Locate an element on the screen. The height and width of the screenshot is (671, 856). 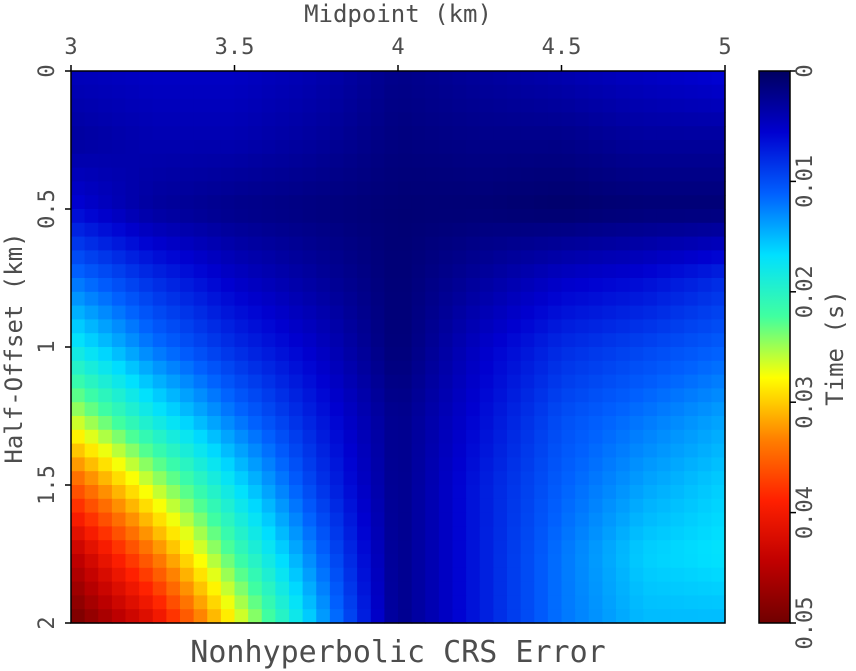
y-tick-label: 0 is located at coordinates (47, 70).